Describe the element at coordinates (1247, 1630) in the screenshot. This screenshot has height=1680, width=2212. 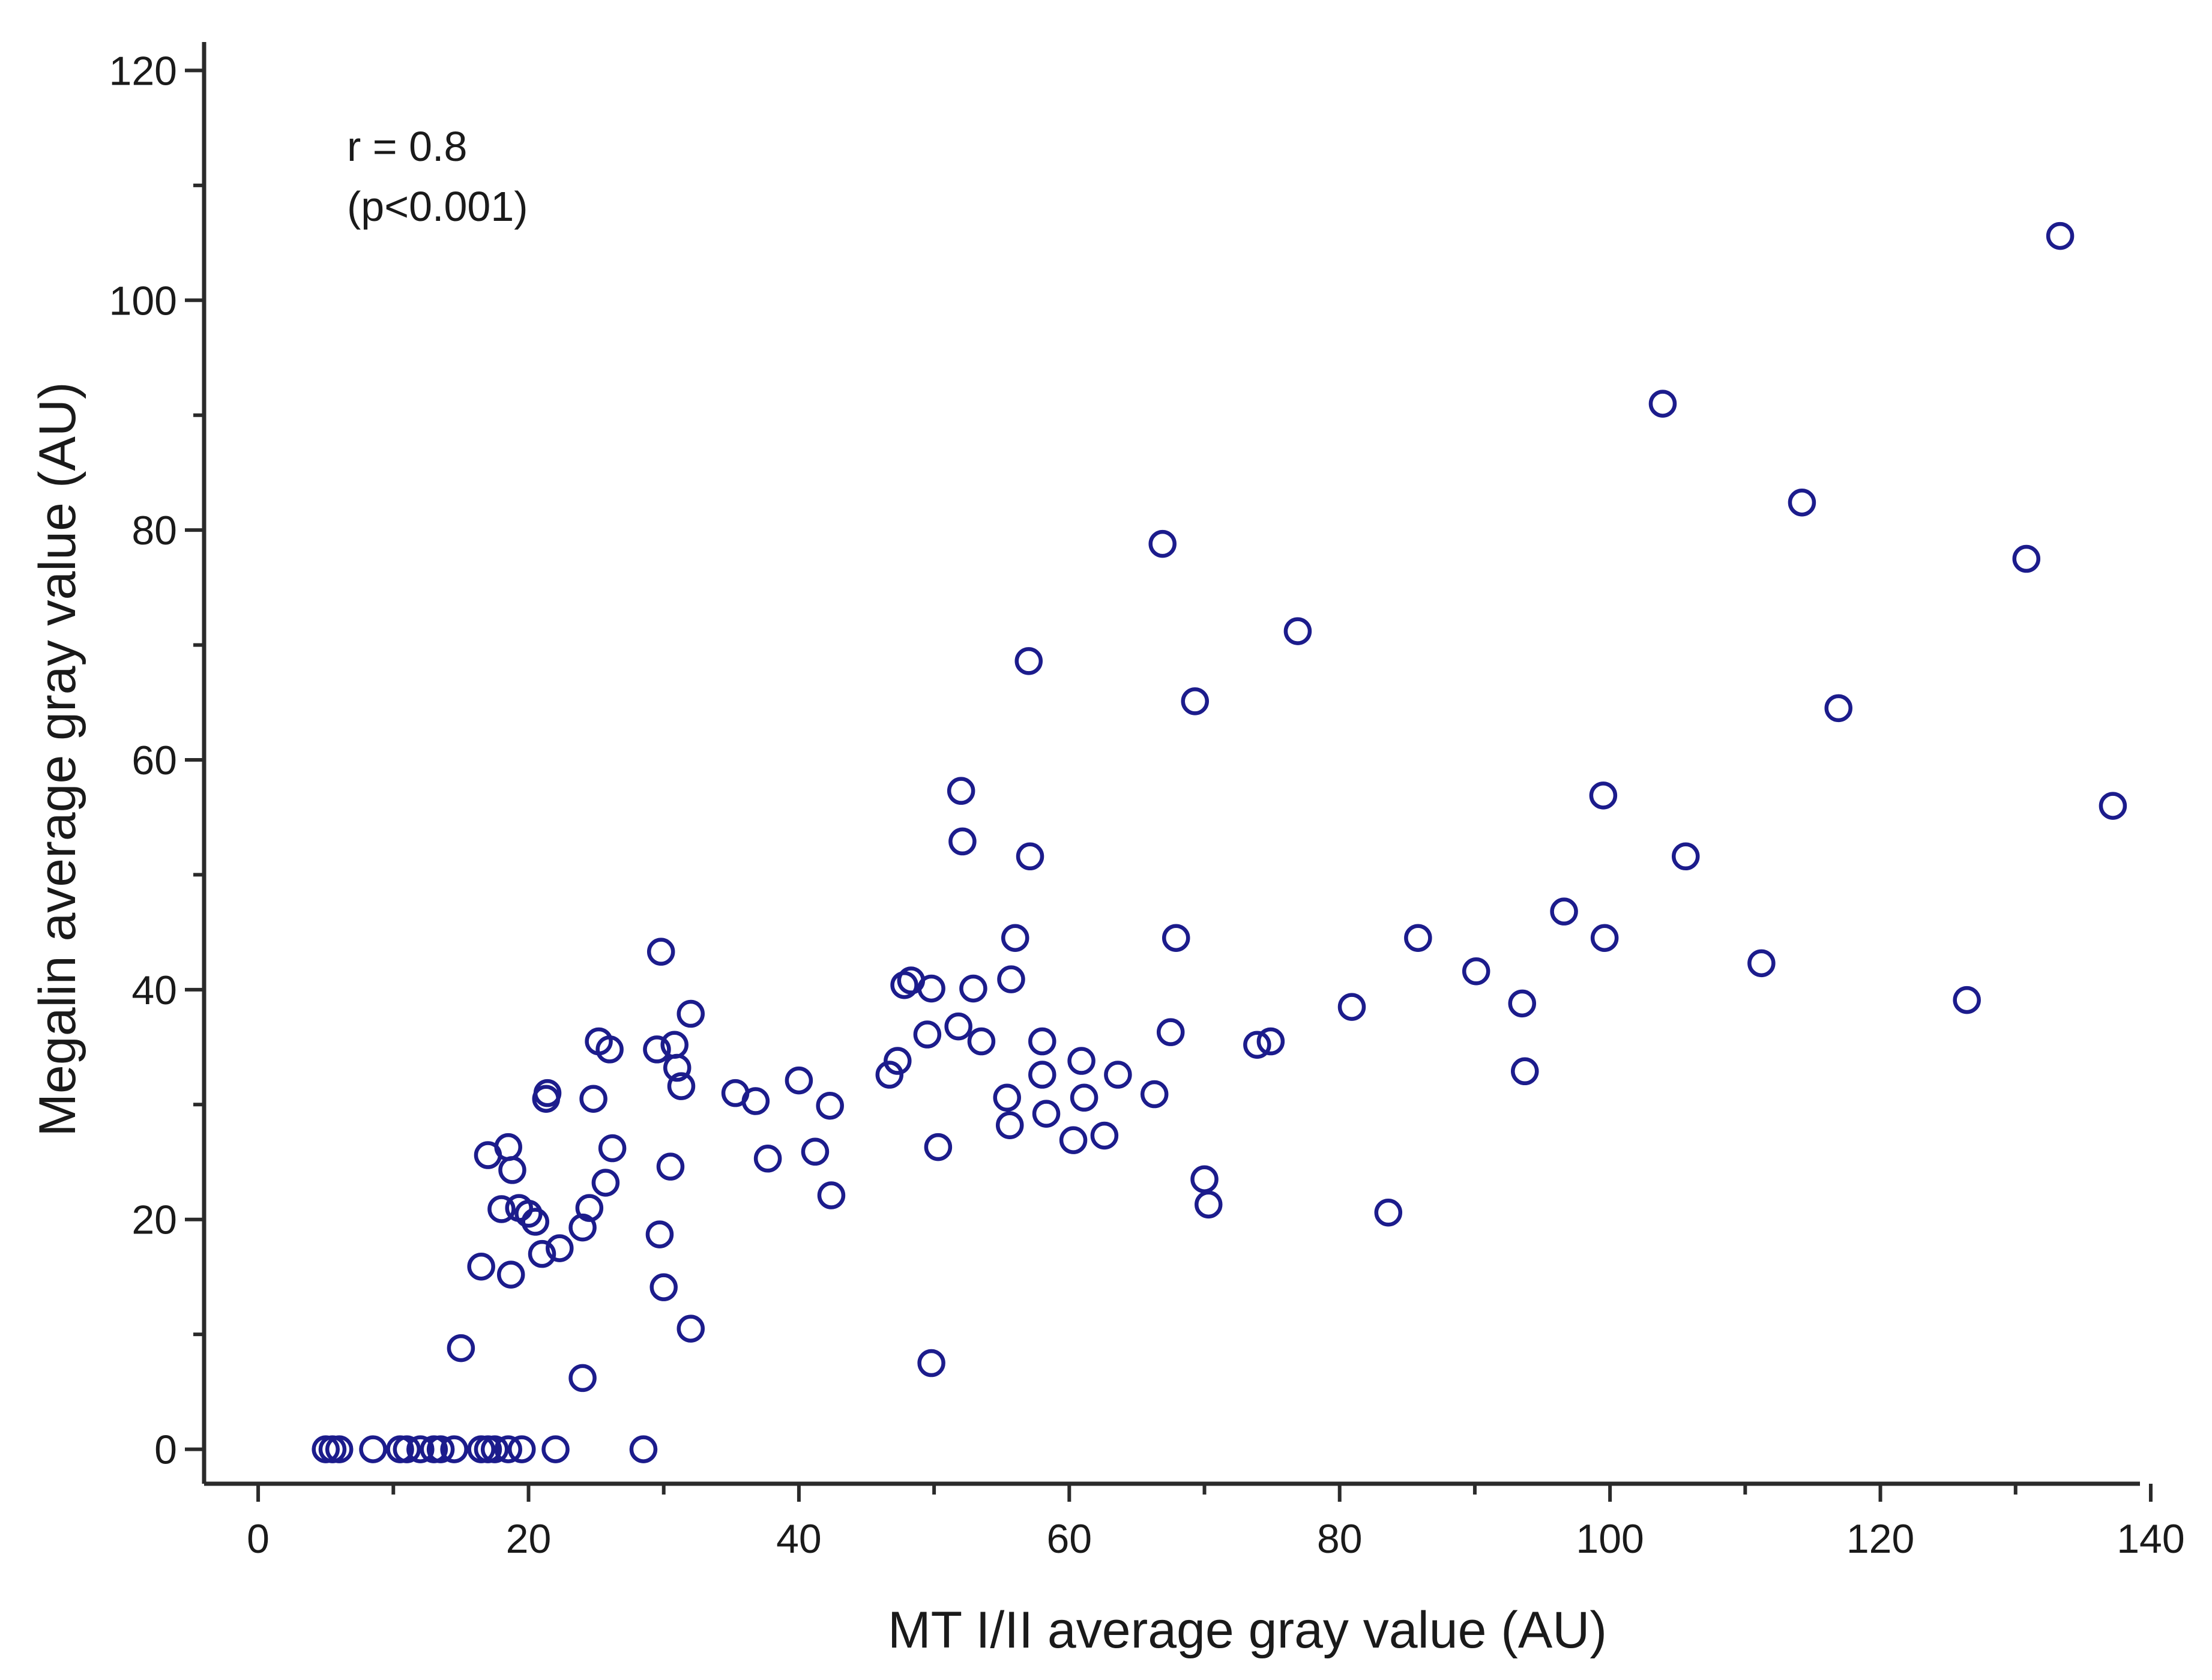
I see `x-axis-title: MT I/II average gray value (AU)` at that location.